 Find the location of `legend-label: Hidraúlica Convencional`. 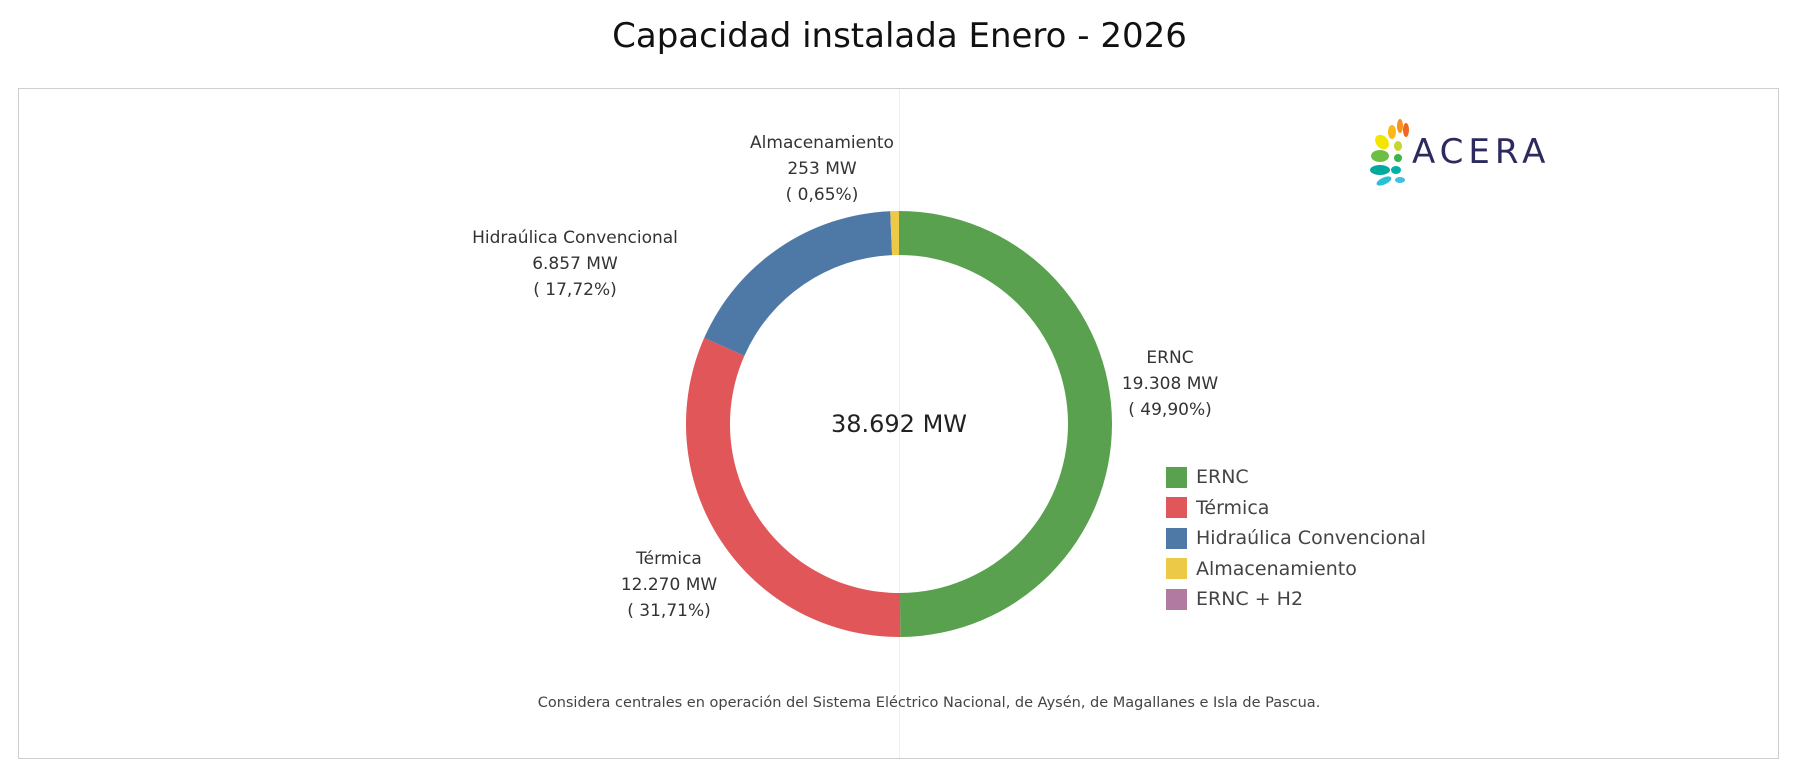

legend-label: Hidraúlica Convencional is located at coordinates (1311, 538).